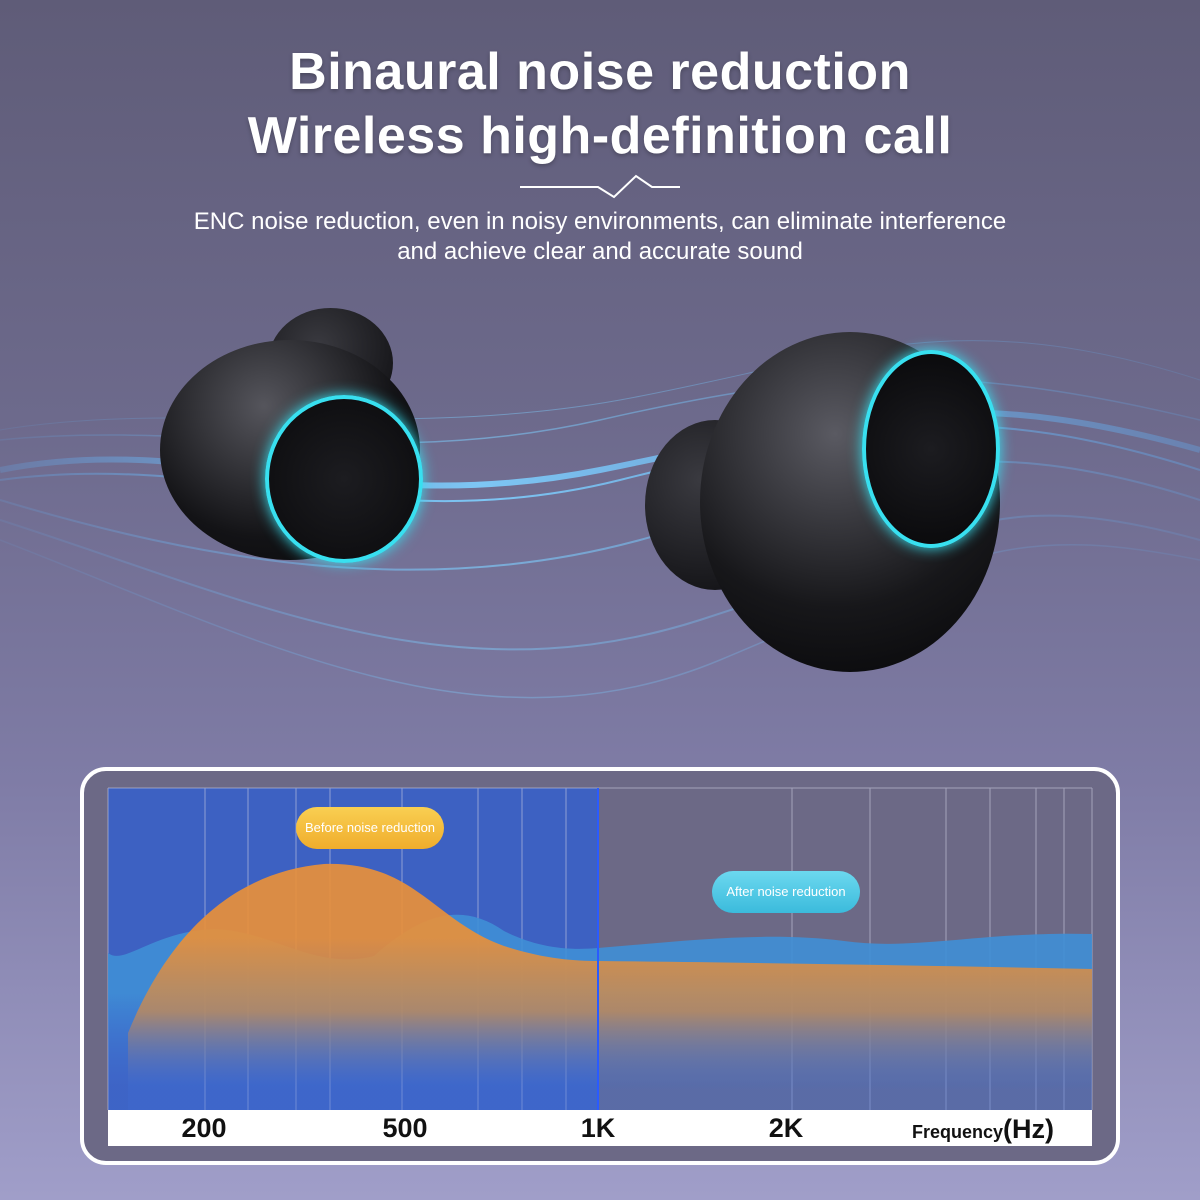  Describe the element at coordinates (344, 479) in the screenshot. I see `left-earbud-ring` at that location.